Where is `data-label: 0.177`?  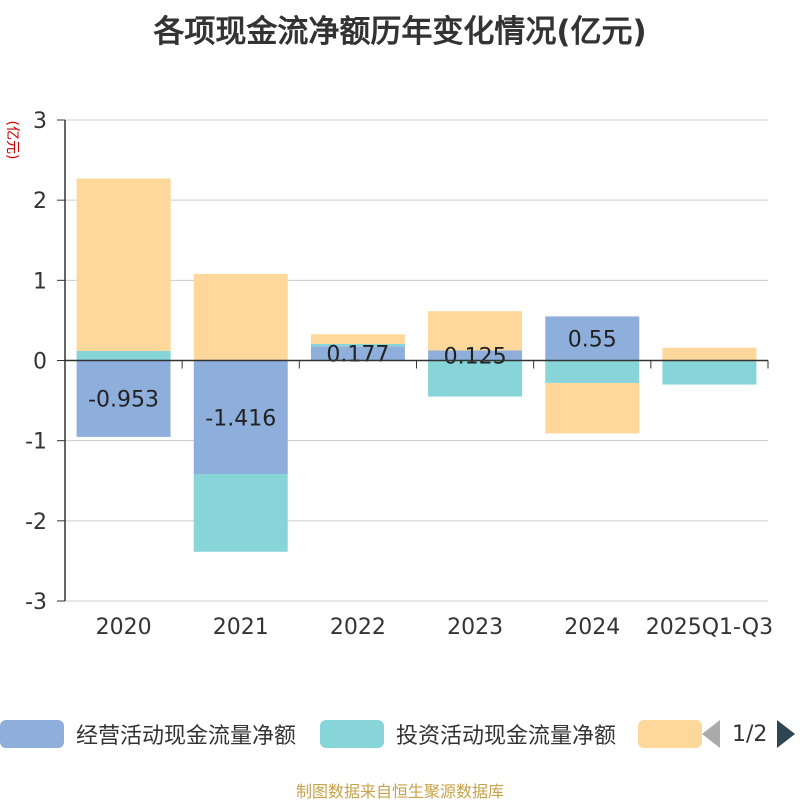 data-label: 0.177 is located at coordinates (357, 354).